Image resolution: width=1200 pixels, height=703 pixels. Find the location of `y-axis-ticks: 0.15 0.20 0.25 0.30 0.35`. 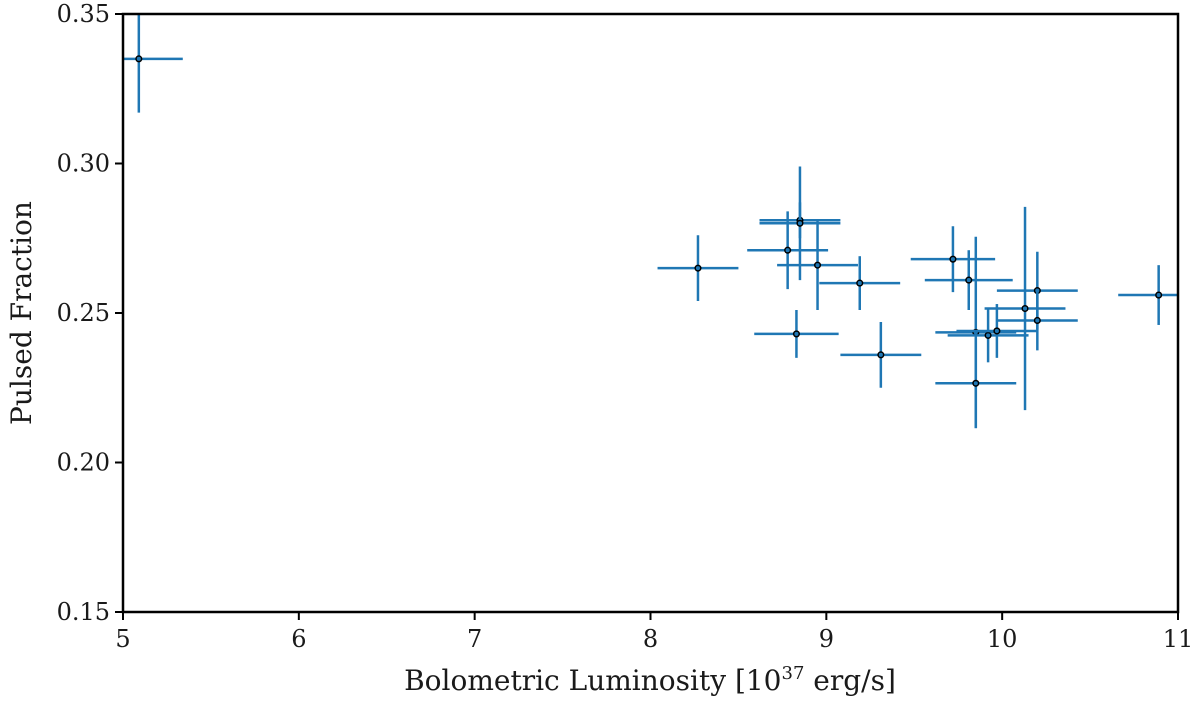

y-axis-ticks: 0.15 0.20 0.25 0.30 0.35 is located at coordinates (90, 313).